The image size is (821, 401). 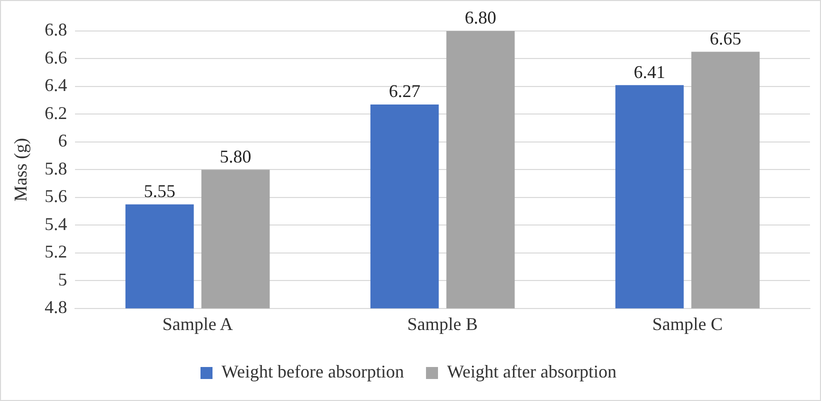 I want to click on data-label: 6.80, so click(x=480, y=18).